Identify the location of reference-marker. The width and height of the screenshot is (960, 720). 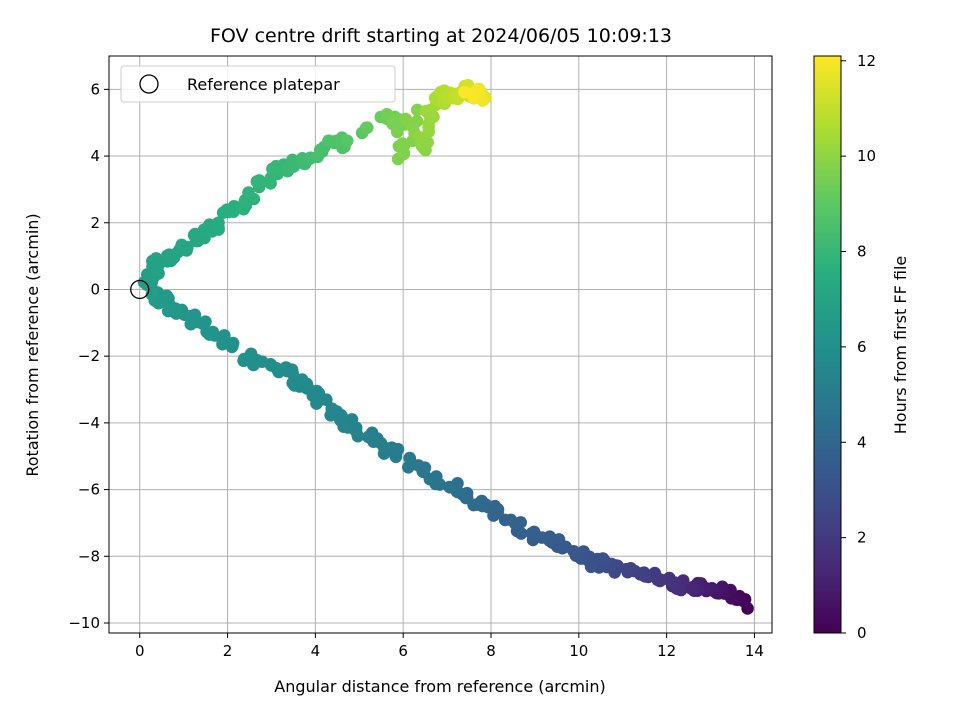
(140, 289).